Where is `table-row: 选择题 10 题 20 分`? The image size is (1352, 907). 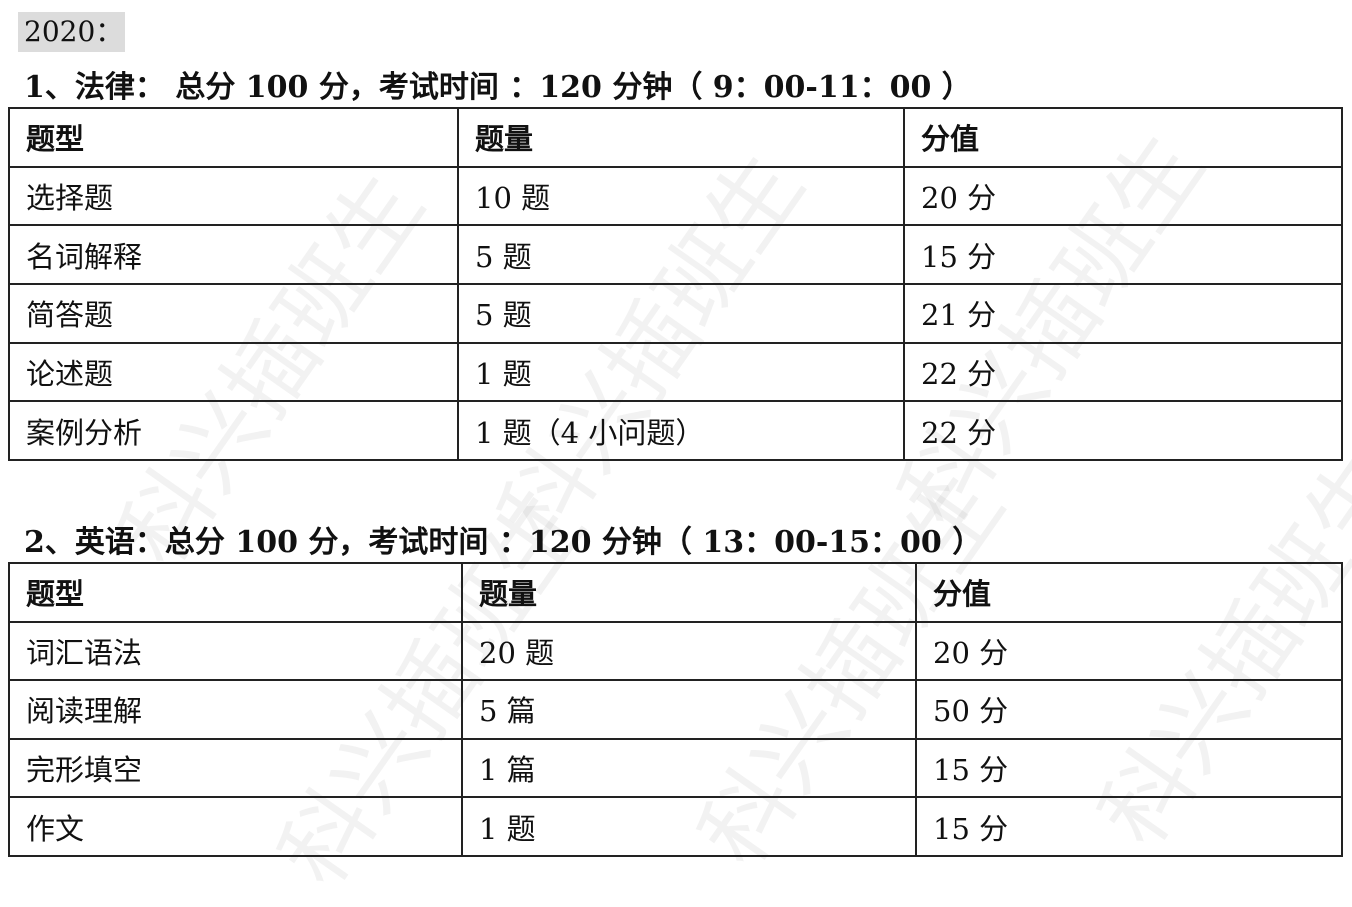
table-row: 选择题 10 题 20 分 is located at coordinates (675, 196).